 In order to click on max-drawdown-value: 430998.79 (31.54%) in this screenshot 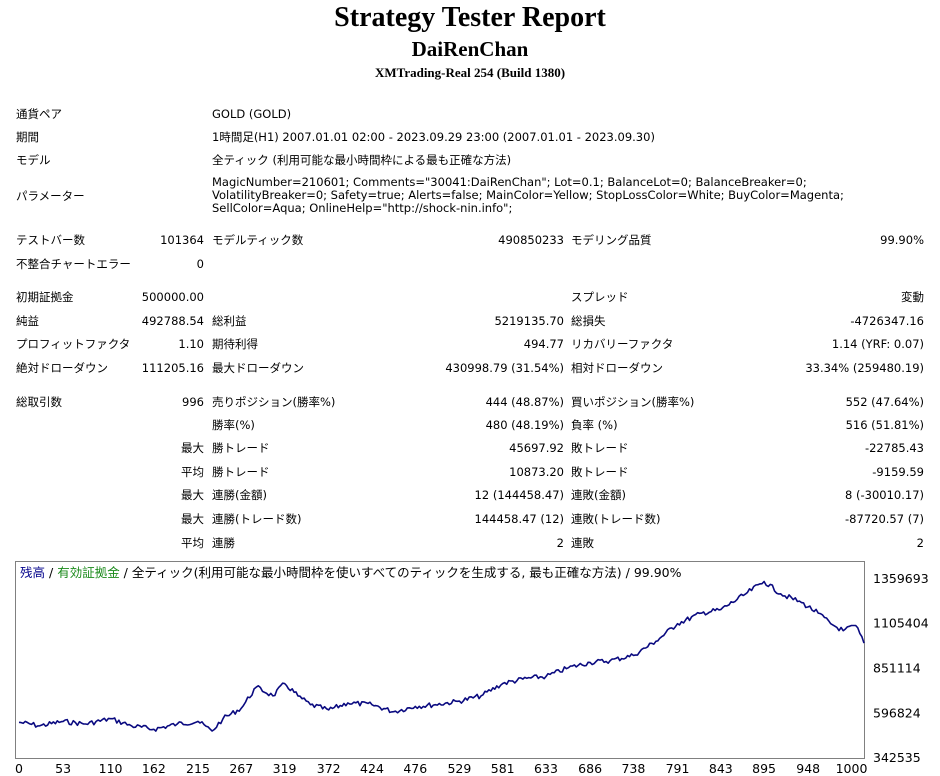, I will do `click(504, 368)`.